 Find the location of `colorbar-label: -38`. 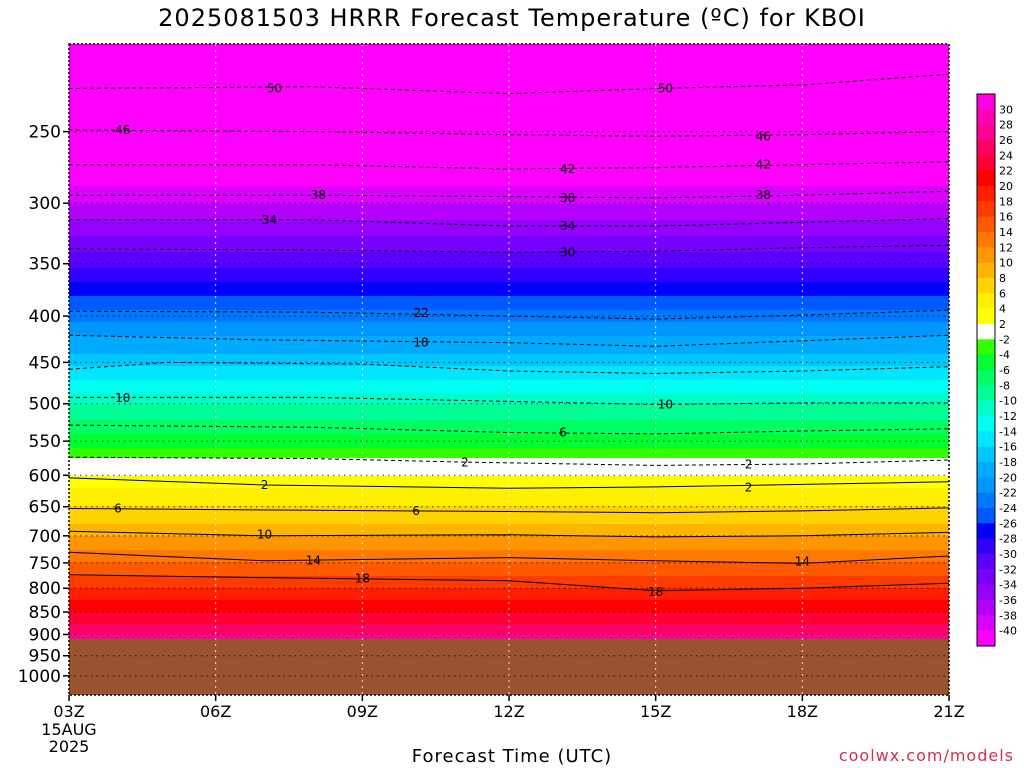

colorbar-label: -38 is located at coordinates (1008, 615).